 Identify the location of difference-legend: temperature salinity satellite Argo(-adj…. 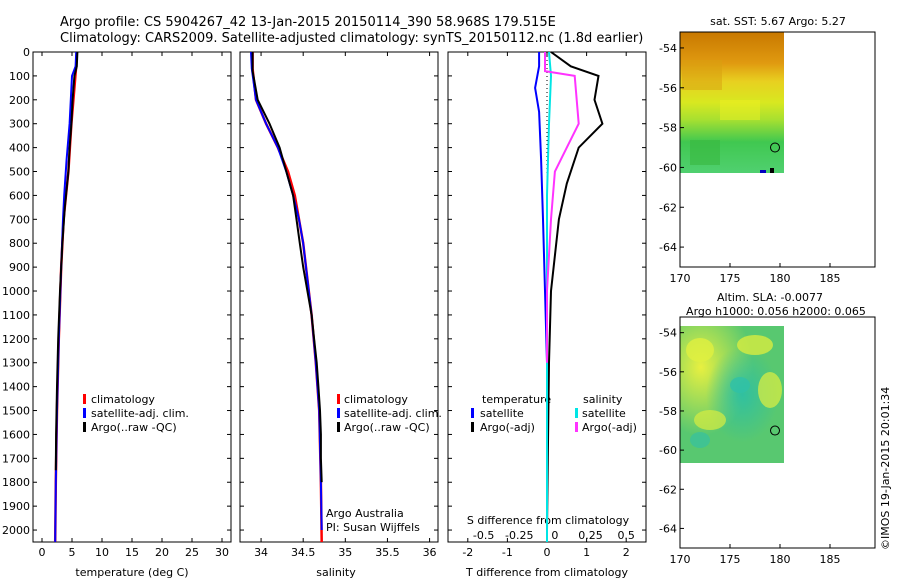
(554, 413).